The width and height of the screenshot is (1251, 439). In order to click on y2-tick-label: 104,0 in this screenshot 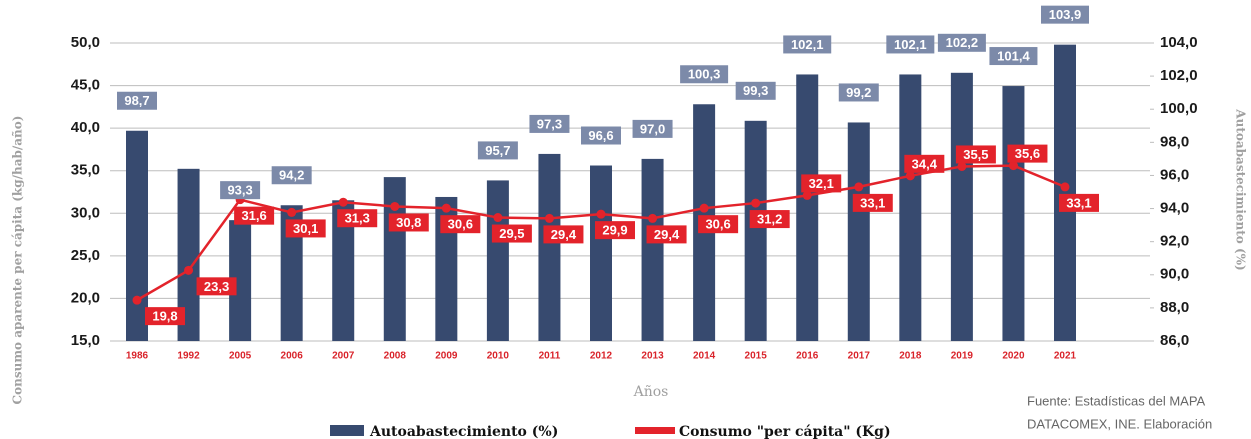, I will do `click(1179, 42)`.